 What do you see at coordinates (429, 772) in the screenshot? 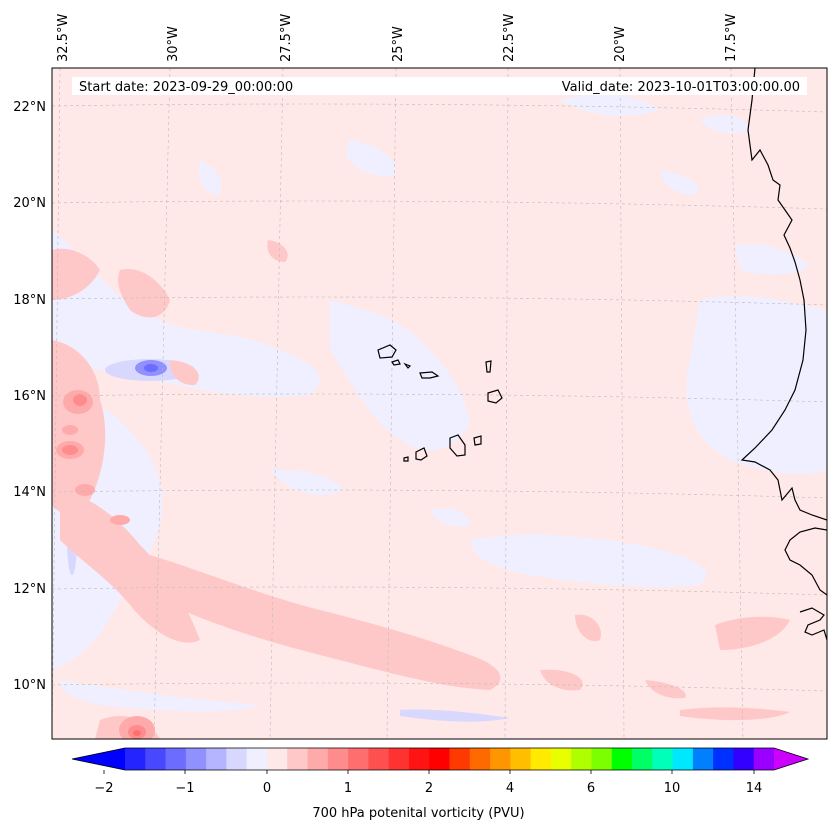
I see `colorbar-ticks` at bounding box center [429, 772].